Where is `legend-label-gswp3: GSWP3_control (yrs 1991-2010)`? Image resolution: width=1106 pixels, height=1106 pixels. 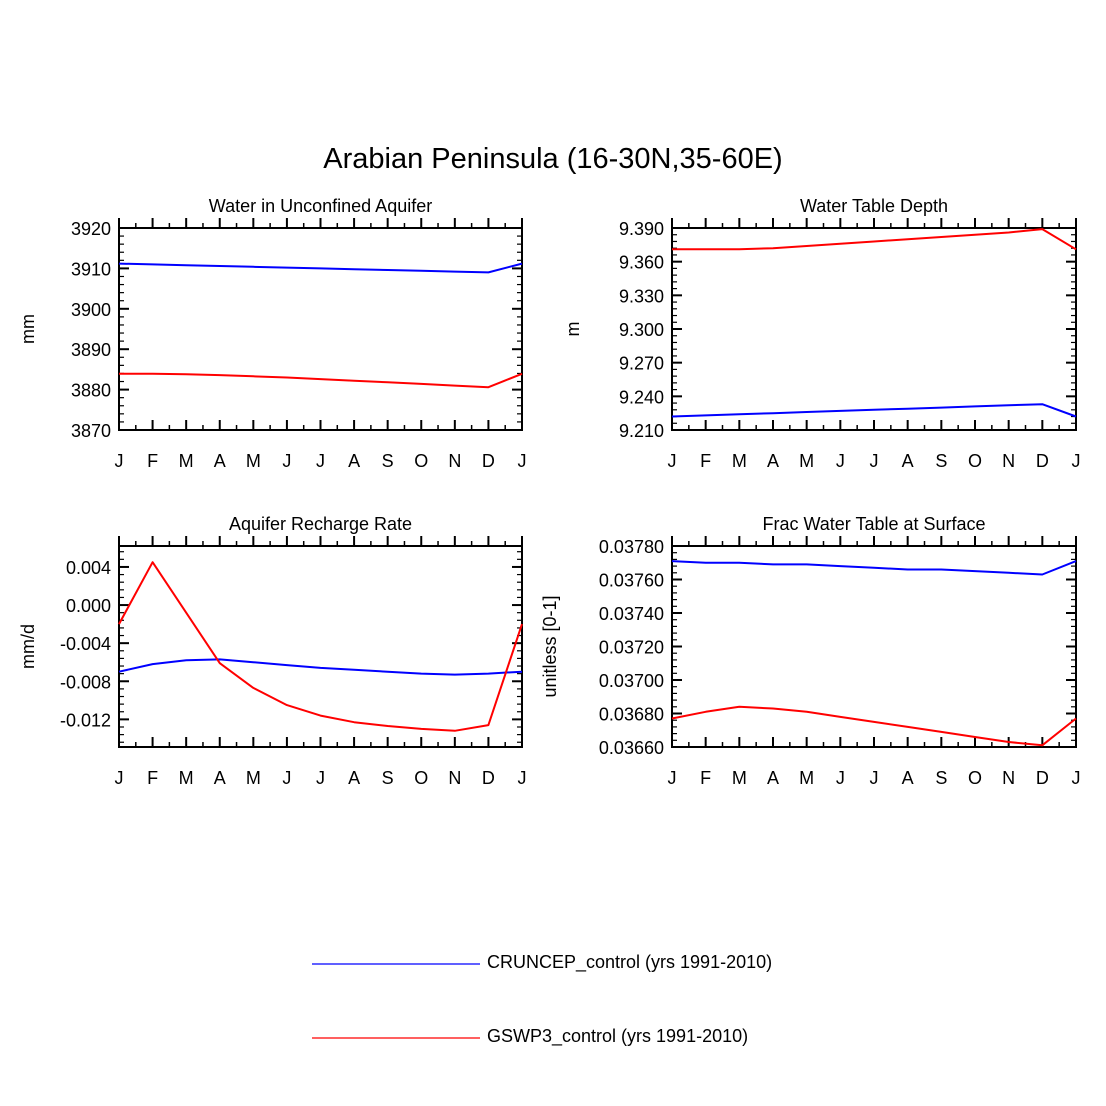
legend-label-gswp3: GSWP3_control (yrs 1991-2010) is located at coordinates (618, 1036).